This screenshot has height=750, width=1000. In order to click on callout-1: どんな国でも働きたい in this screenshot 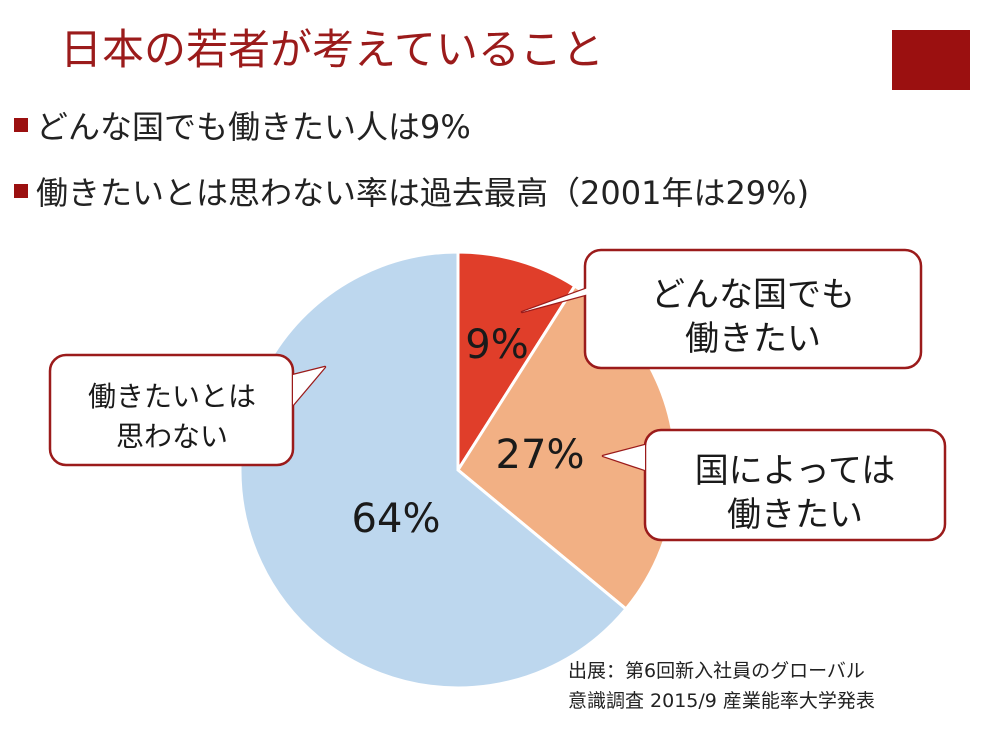, I will do `click(721, 309)`.